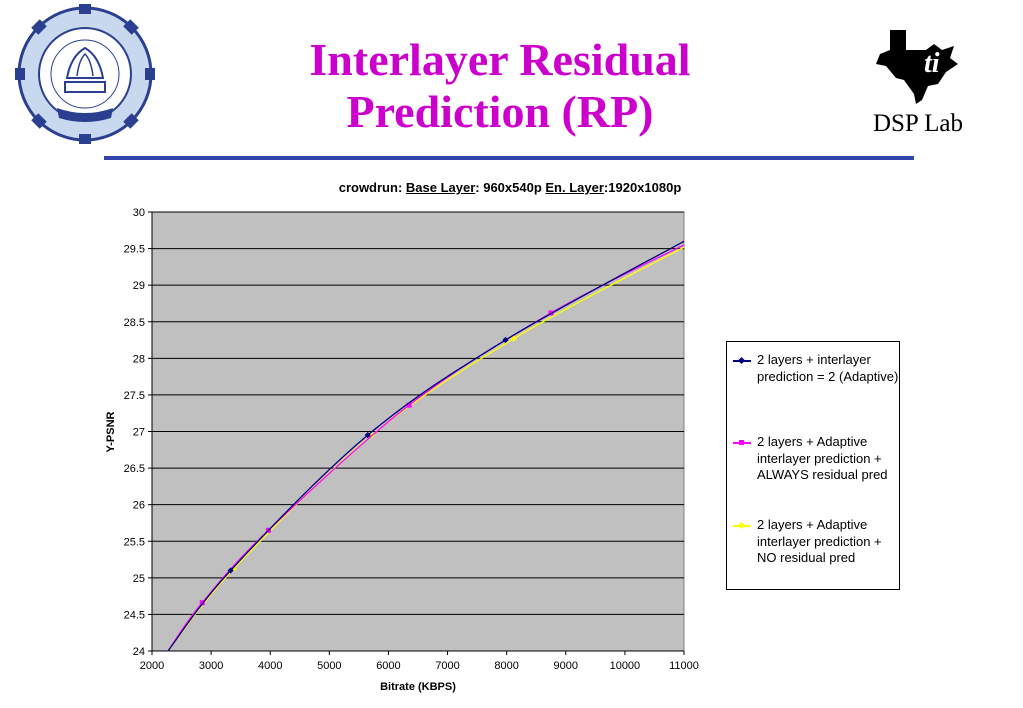 This screenshot has height=708, width=1023. Describe the element at coordinates (85, 74) in the screenshot. I see `institute-seal-logo` at that location.